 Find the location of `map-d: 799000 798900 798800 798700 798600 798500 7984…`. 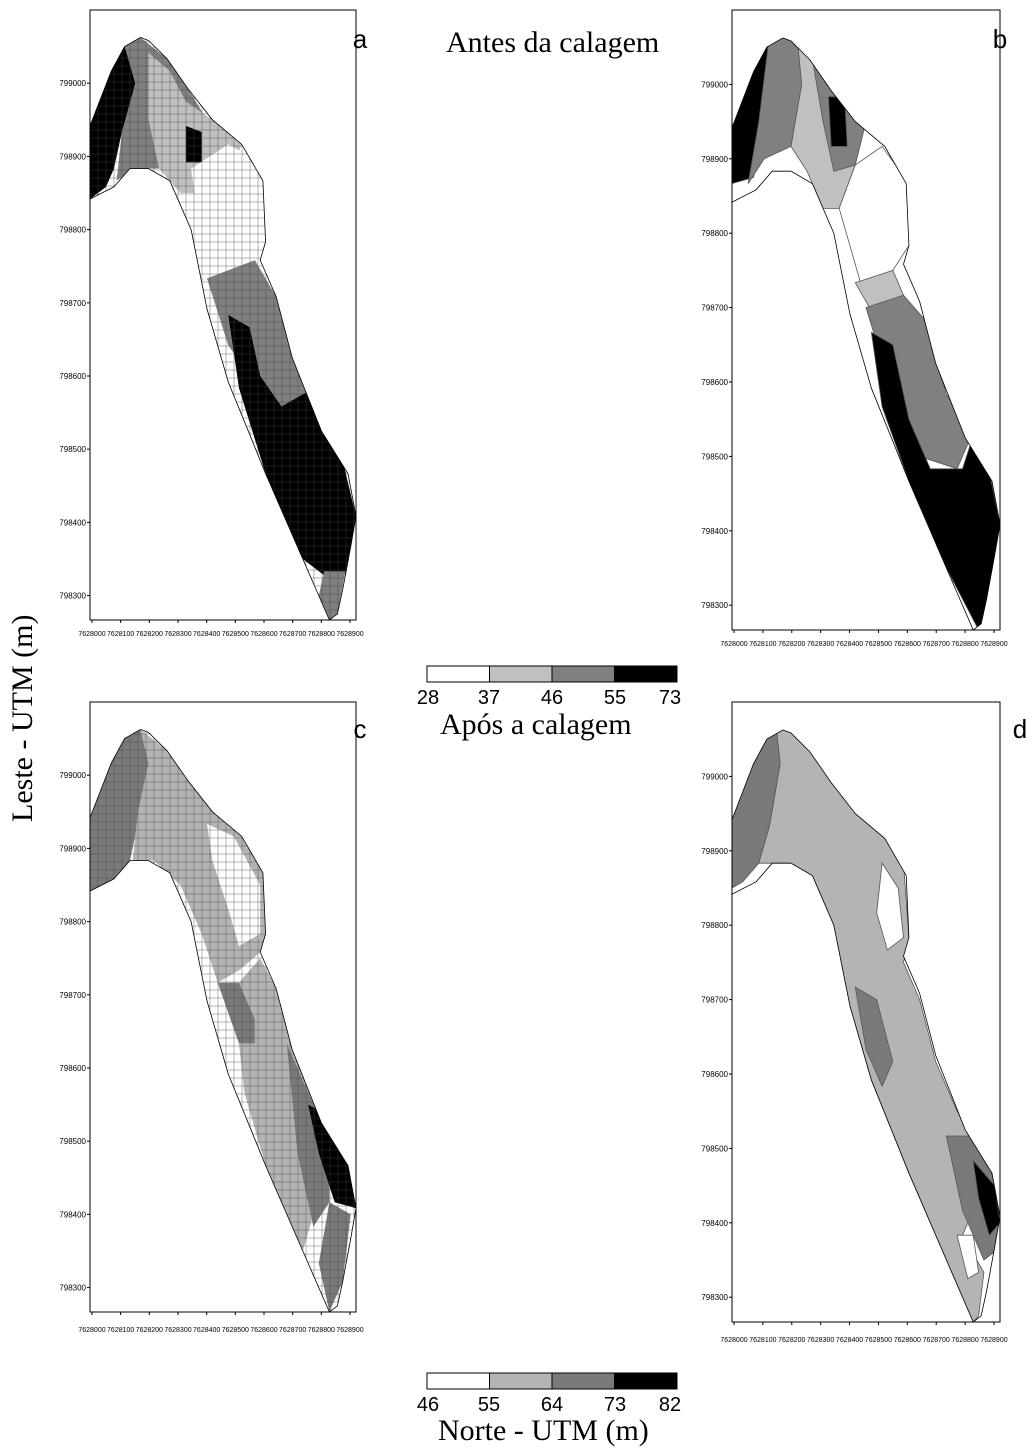

map-d: 799000 798900 798800 798700 798600 798500 7984… is located at coordinates (864, 1022).